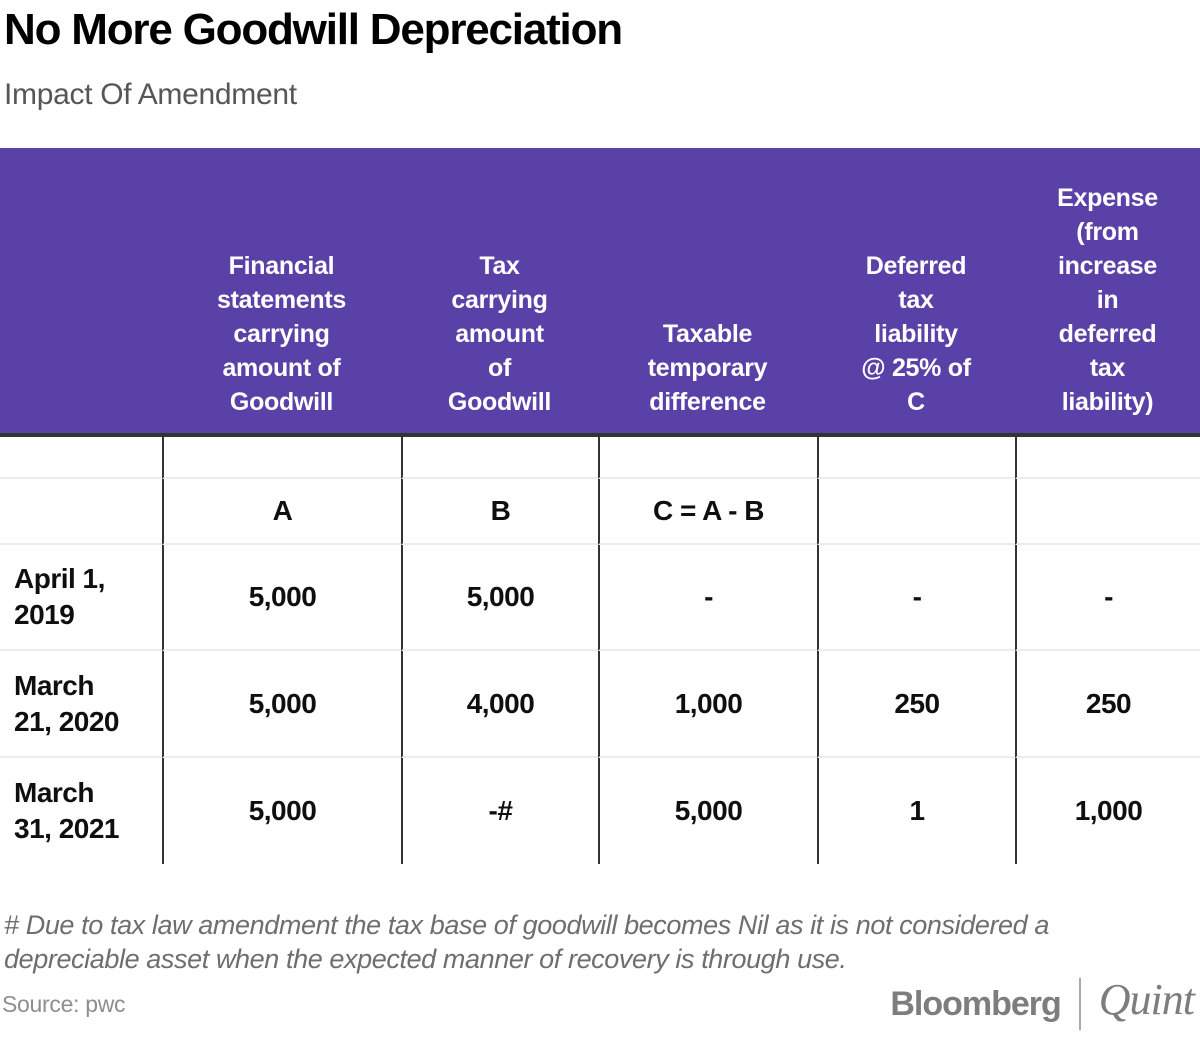 Image resolution: width=1200 pixels, height=1040 pixels. Describe the element at coordinates (1146, 999) in the screenshot. I see `quint-wordmark: Quint` at that location.